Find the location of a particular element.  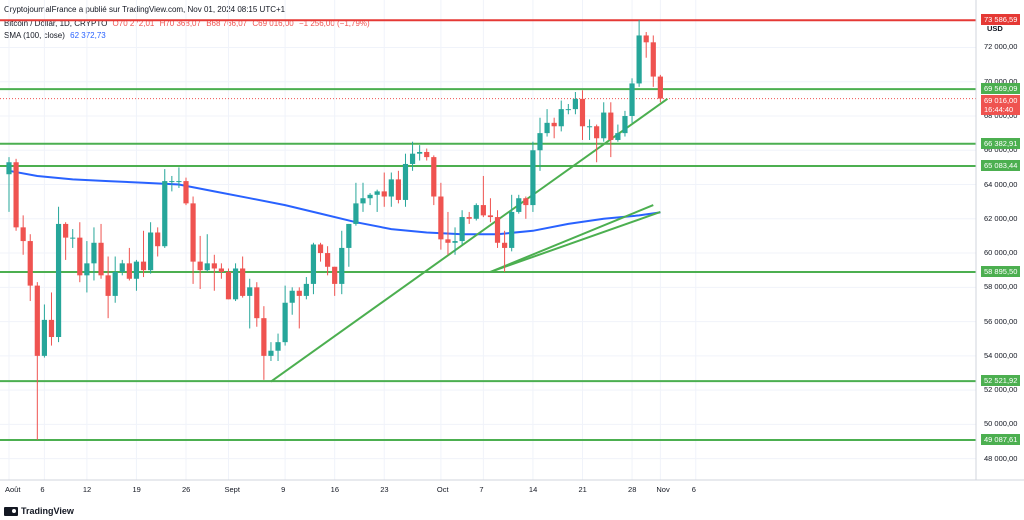

tradingview-brand: TradingView is located at coordinates (47, 511).